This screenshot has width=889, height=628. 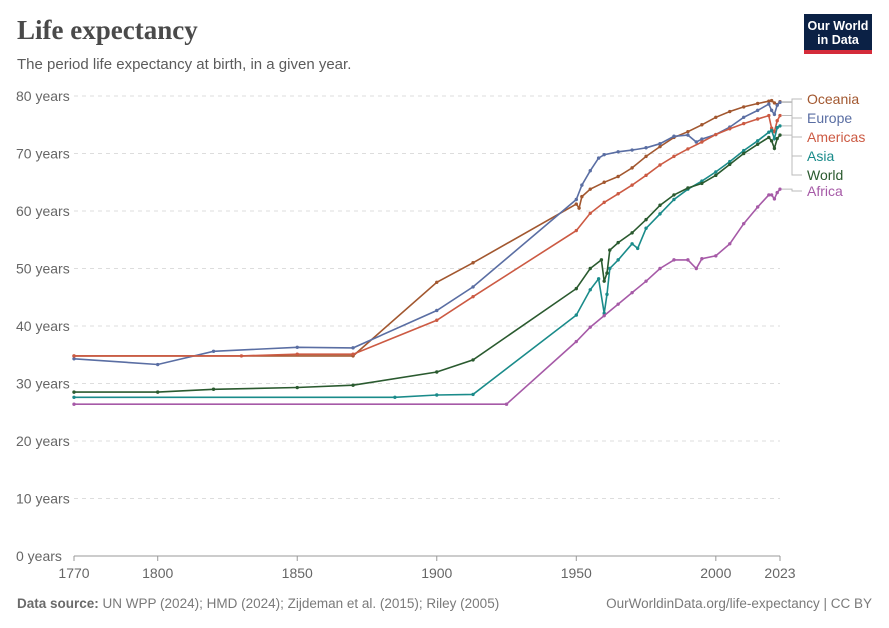 What do you see at coordinates (43, 499) in the screenshot?
I see `y-tick-label: 10 years` at bounding box center [43, 499].